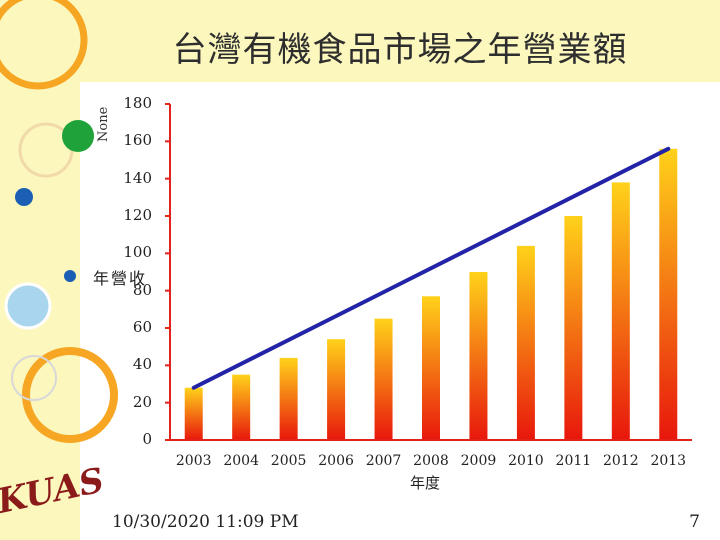  I want to click on decor-circle-orange, so click(44, 45).